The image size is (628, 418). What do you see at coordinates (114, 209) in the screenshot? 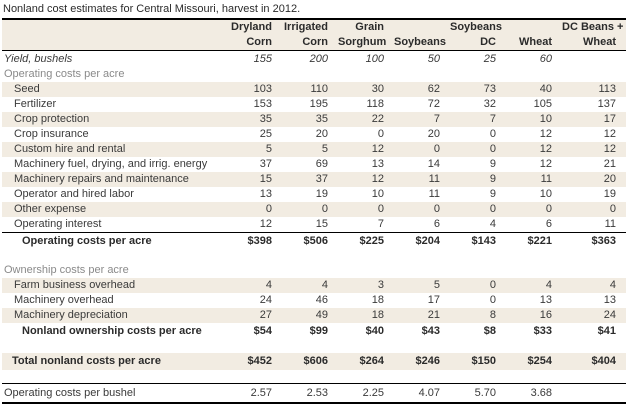
I see `row-label: Other expense` at bounding box center [114, 209].